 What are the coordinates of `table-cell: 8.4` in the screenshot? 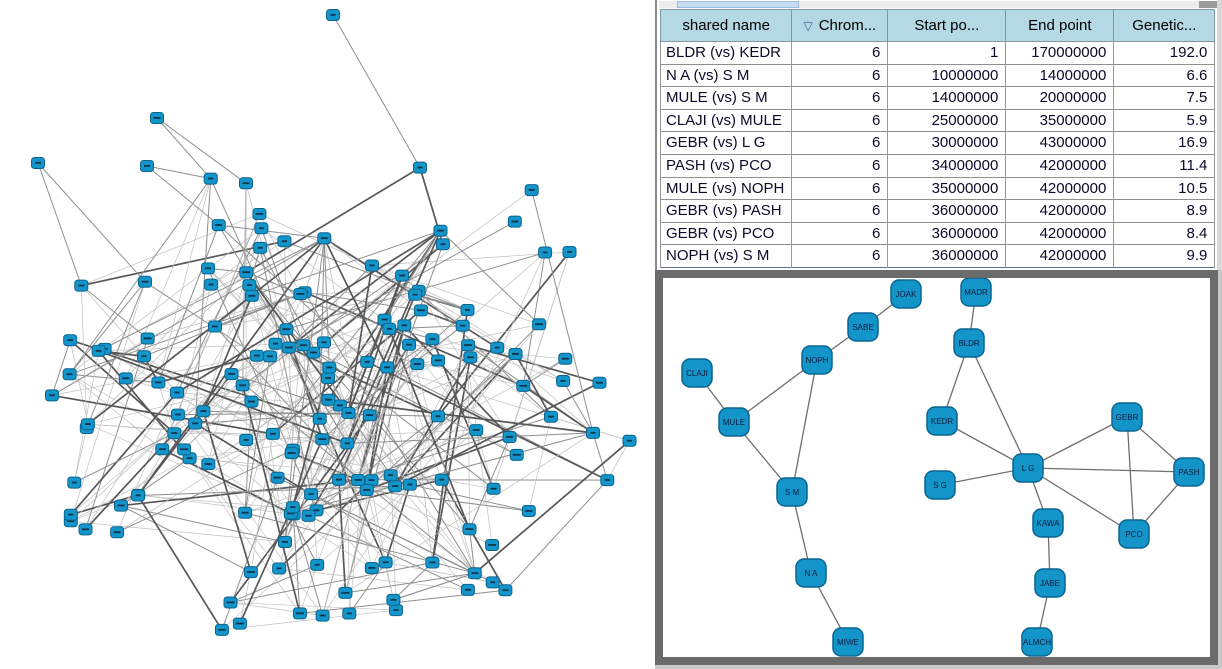 It's located at (1164, 233).